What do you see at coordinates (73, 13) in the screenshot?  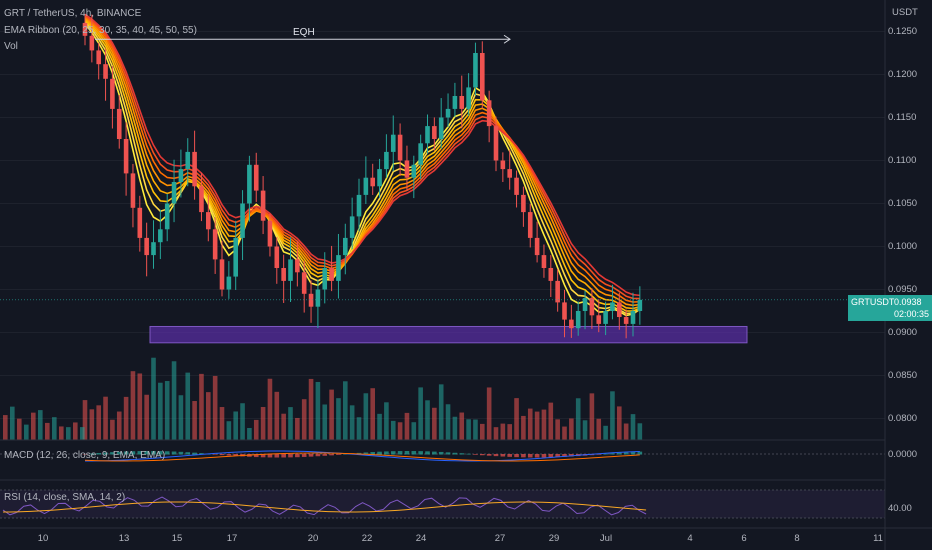 I see `symbol-legend: GRT / TetherUS, 4h, BINANCE` at bounding box center [73, 13].